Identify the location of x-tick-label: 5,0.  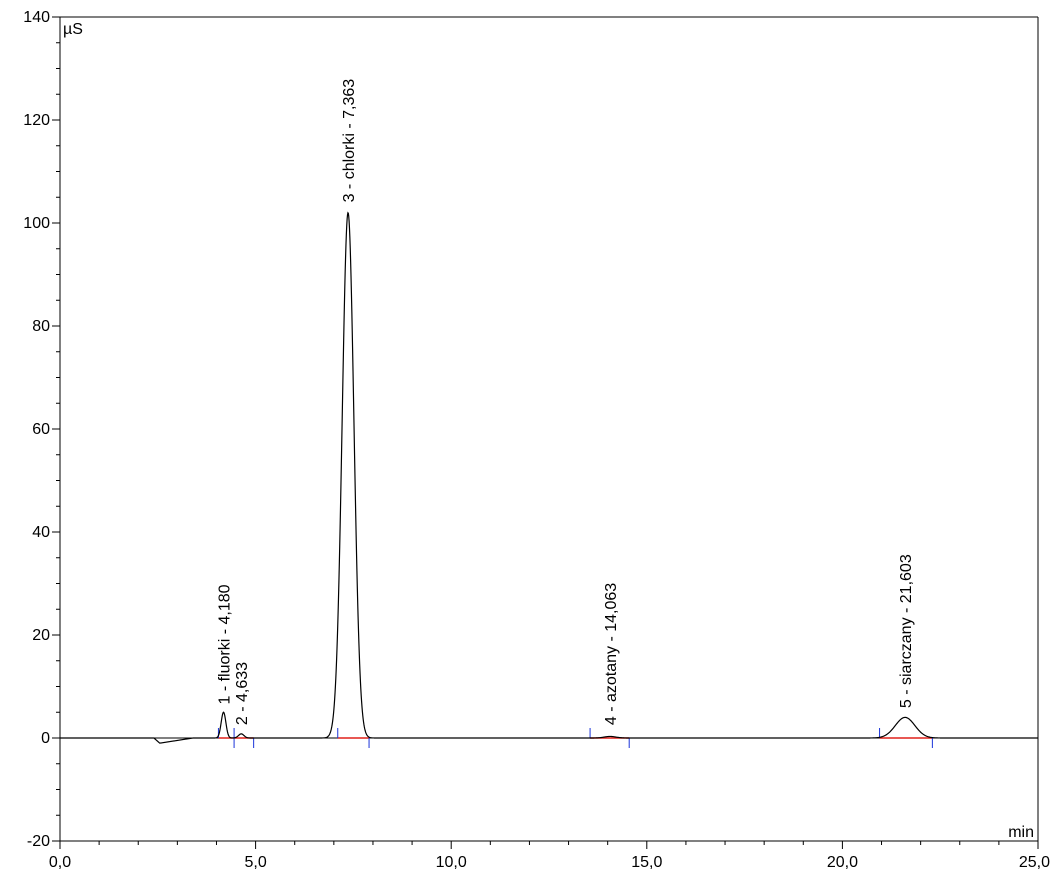
(255, 862).